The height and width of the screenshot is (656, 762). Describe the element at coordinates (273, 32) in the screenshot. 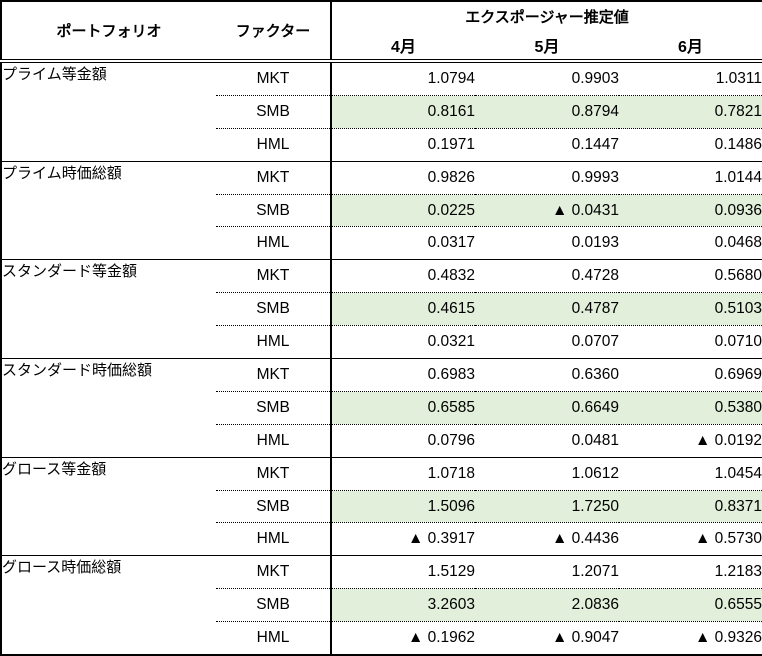

I see `factor-column-header: ファクター` at that location.